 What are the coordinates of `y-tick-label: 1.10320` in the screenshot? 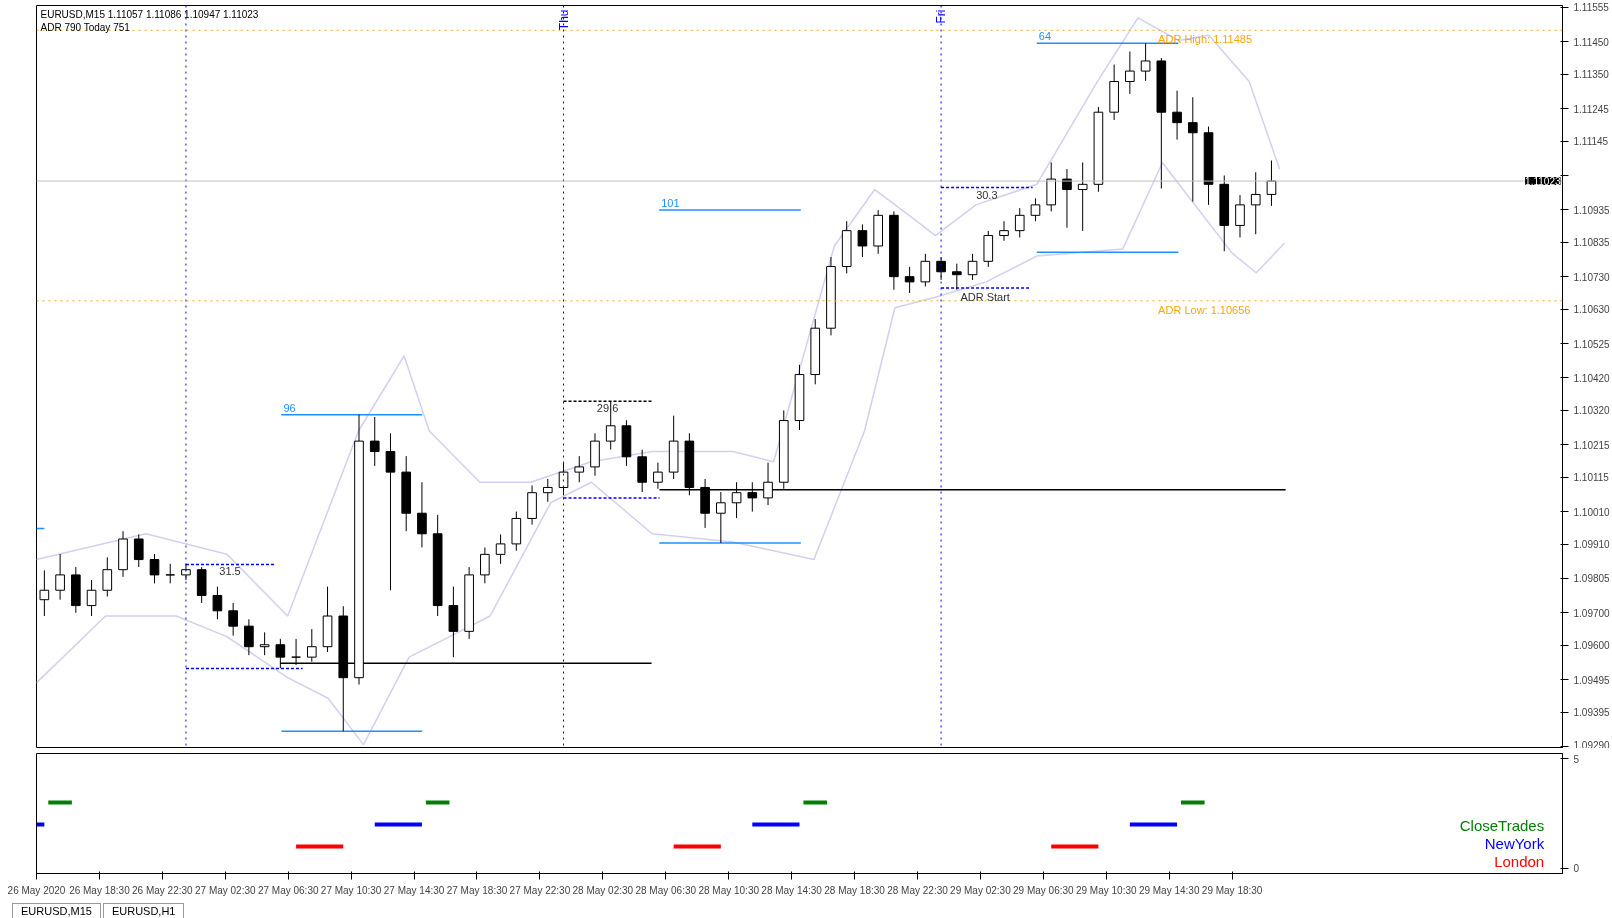 It's located at (1592, 411).